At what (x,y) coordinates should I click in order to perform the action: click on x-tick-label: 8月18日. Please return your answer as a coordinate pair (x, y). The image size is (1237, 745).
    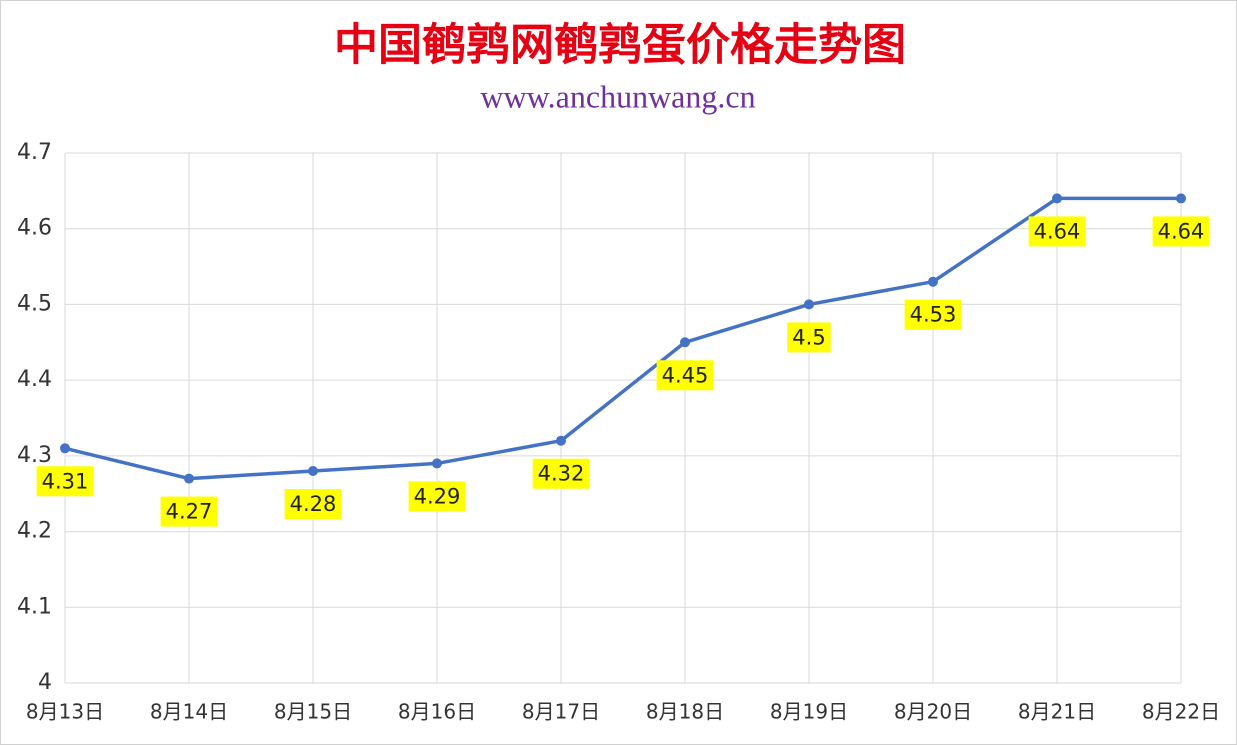
    Looking at the image, I should click on (685, 712).